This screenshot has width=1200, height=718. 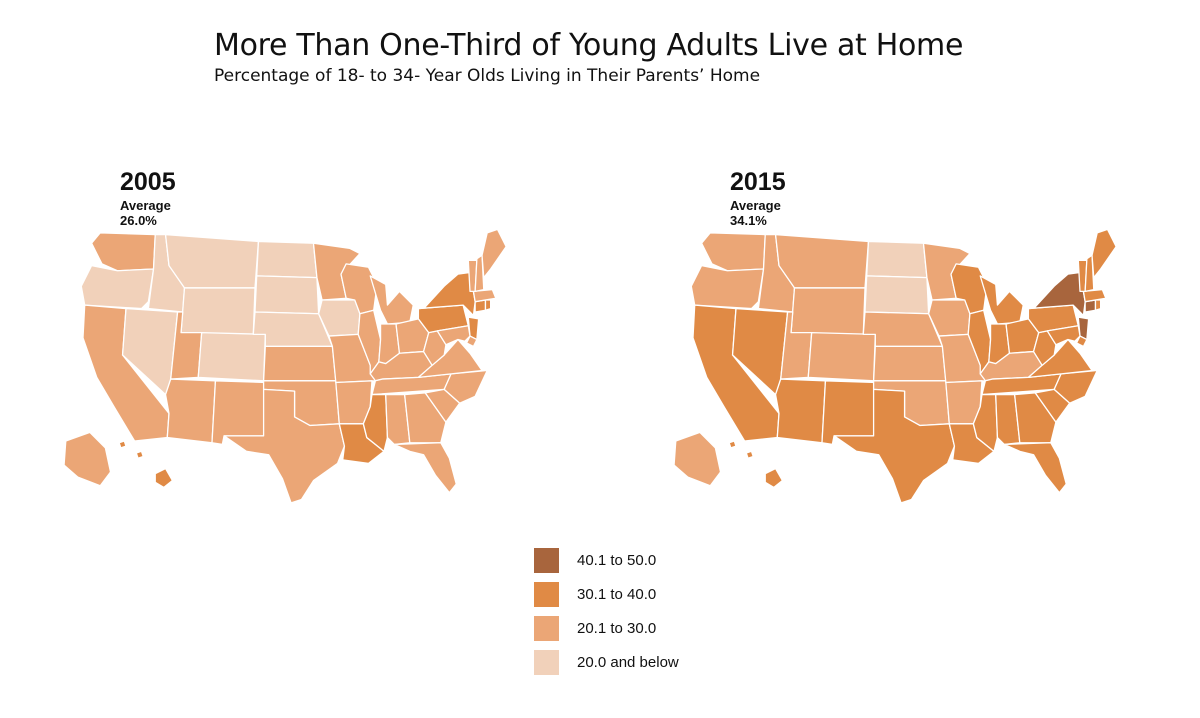 What do you see at coordinates (617, 628) in the screenshot?
I see `legend-label: 20.1 to 30.0` at bounding box center [617, 628].